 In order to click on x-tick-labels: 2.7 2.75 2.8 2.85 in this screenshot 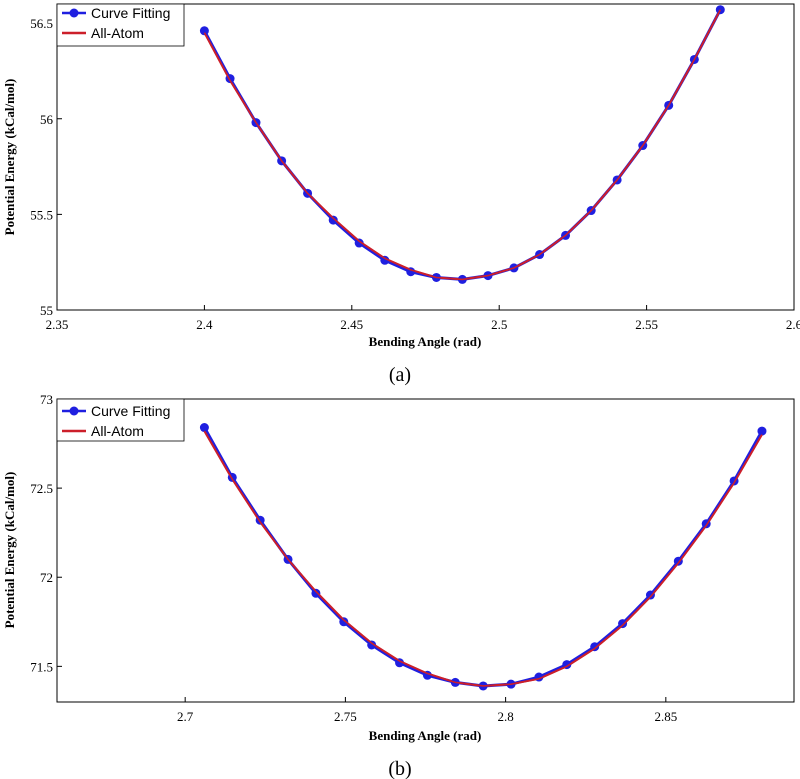, I will do `click(427, 710)`.